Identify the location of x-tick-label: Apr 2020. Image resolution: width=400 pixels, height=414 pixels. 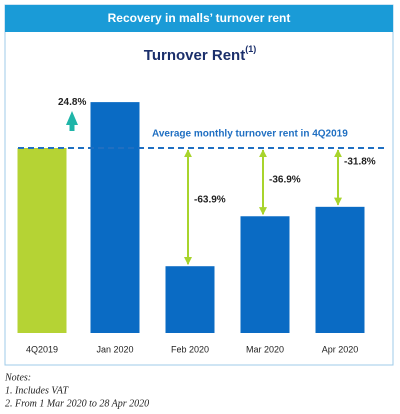
(340, 349).